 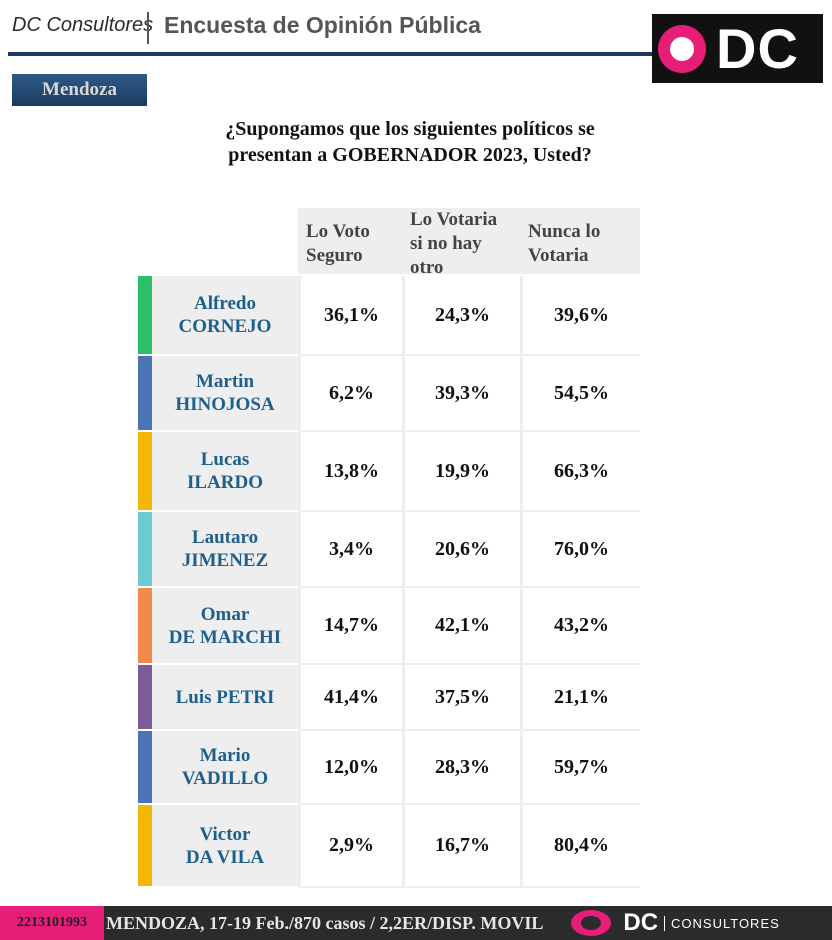 I want to click on candidate-first-name: Luis PETRI, so click(x=225, y=697).